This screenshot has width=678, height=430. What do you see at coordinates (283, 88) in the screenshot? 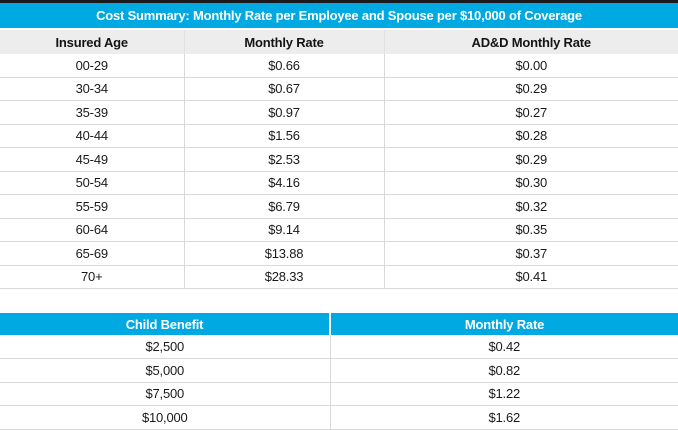
I see `table-cell: $0.67` at bounding box center [283, 88].